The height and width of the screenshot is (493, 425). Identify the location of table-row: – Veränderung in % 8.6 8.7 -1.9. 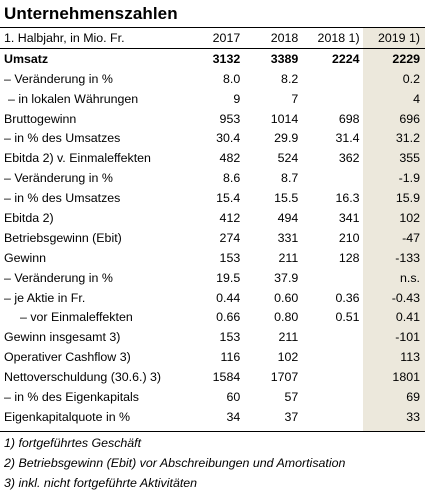
(212, 178).